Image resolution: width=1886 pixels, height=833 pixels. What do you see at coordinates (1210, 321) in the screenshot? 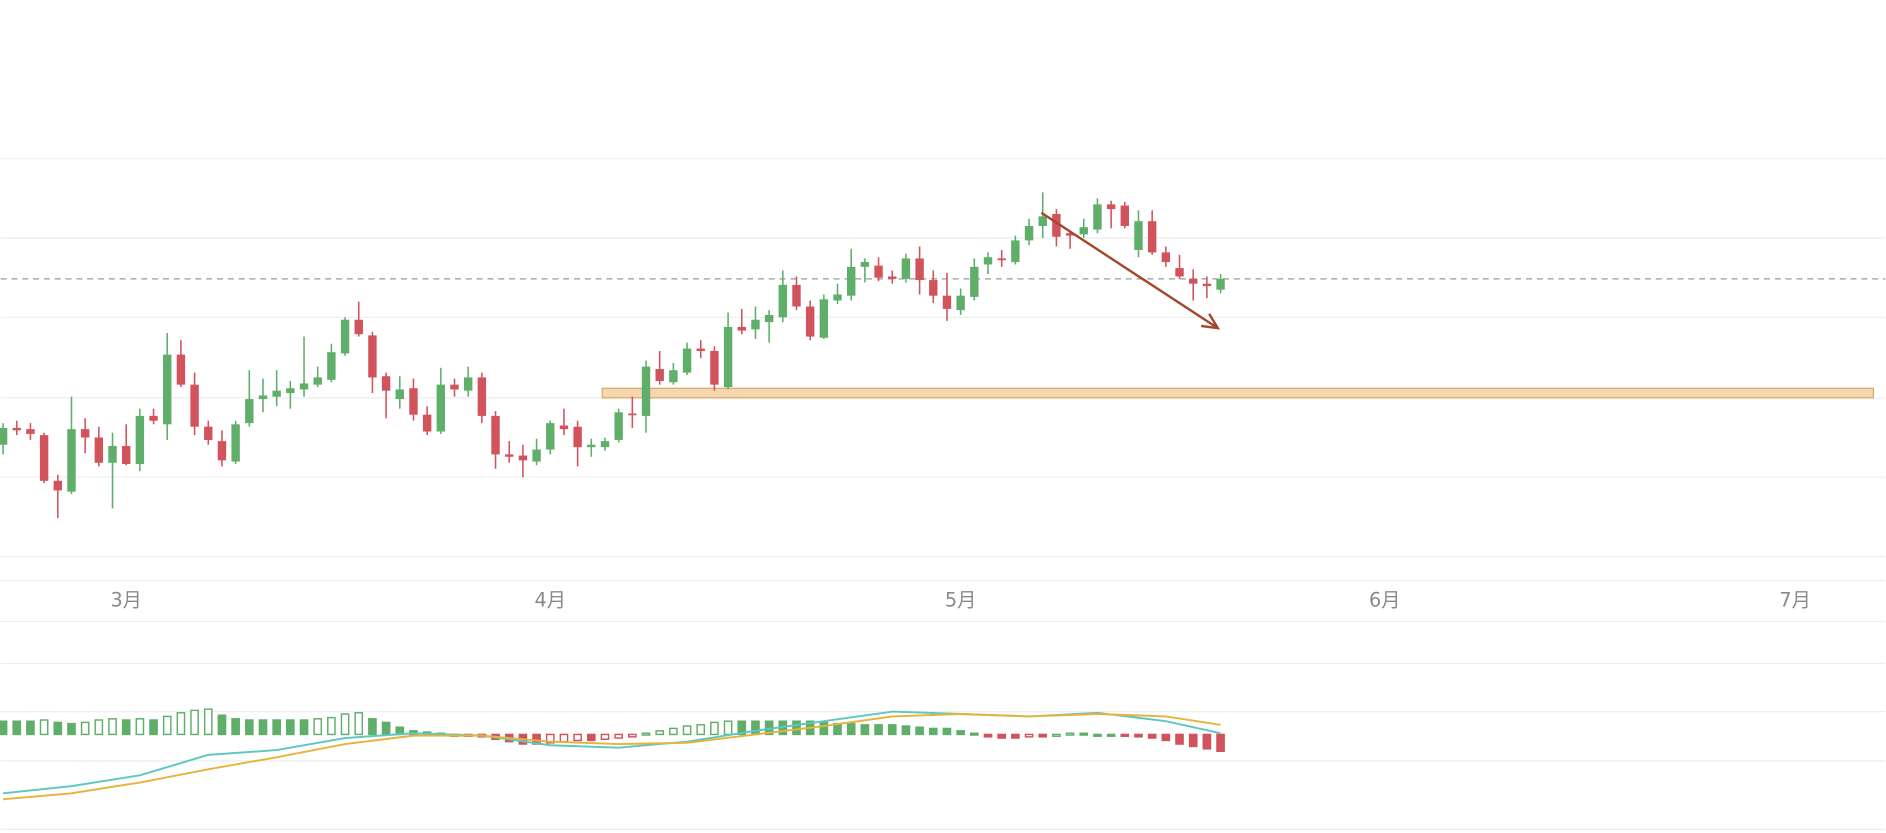
I see `arrow-head` at bounding box center [1210, 321].